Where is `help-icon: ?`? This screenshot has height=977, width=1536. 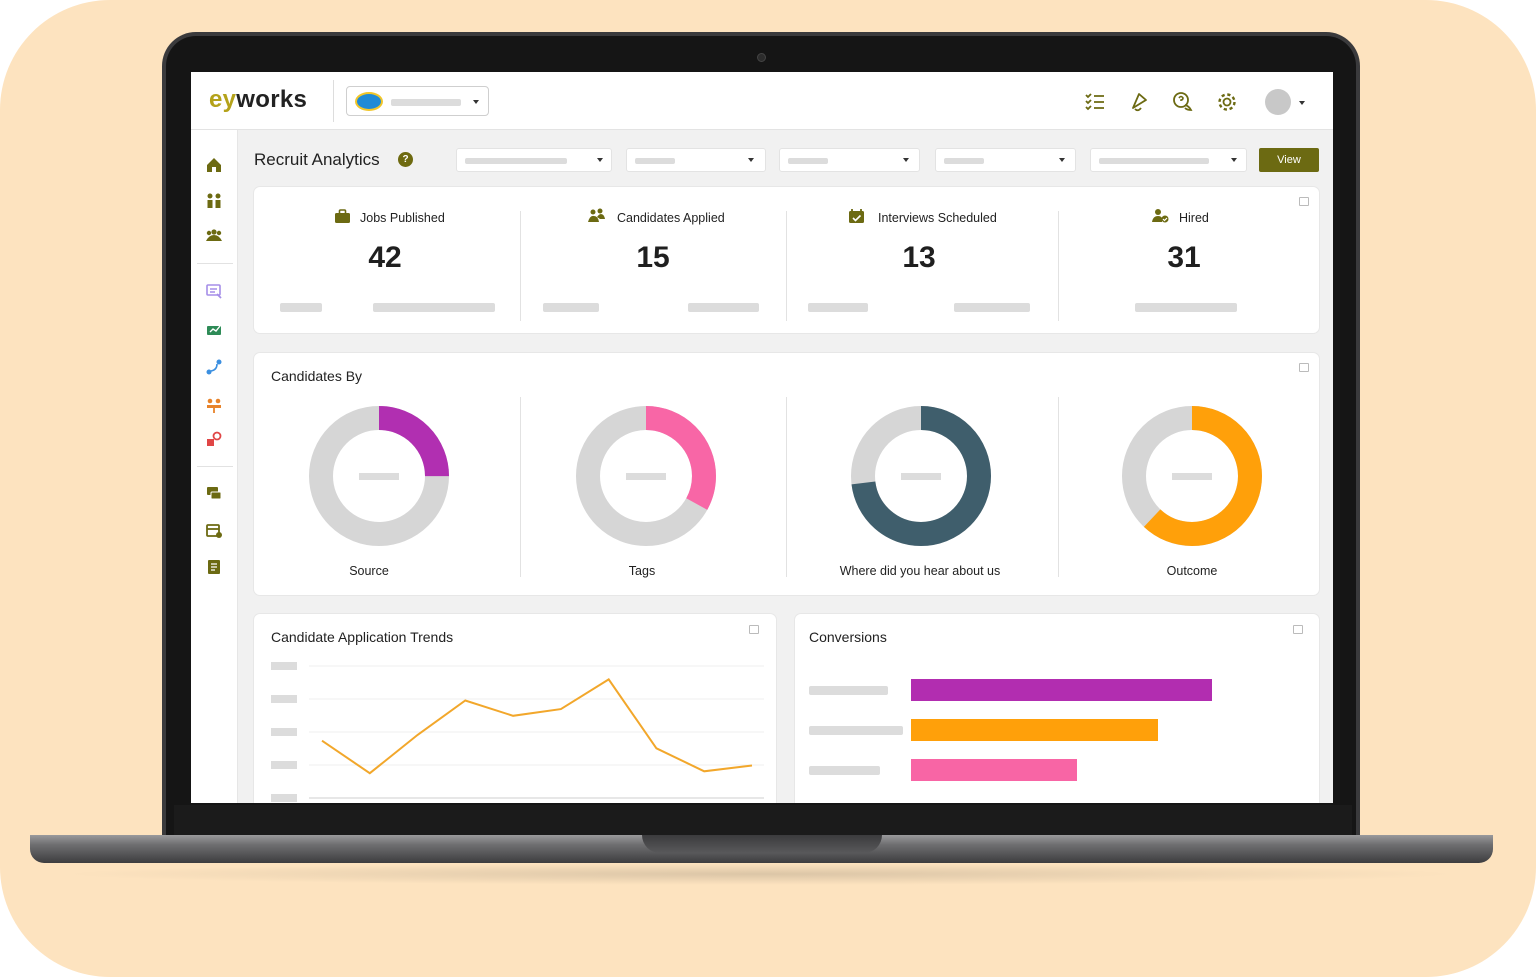
help-icon: ? is located at coordinates (405, 159).